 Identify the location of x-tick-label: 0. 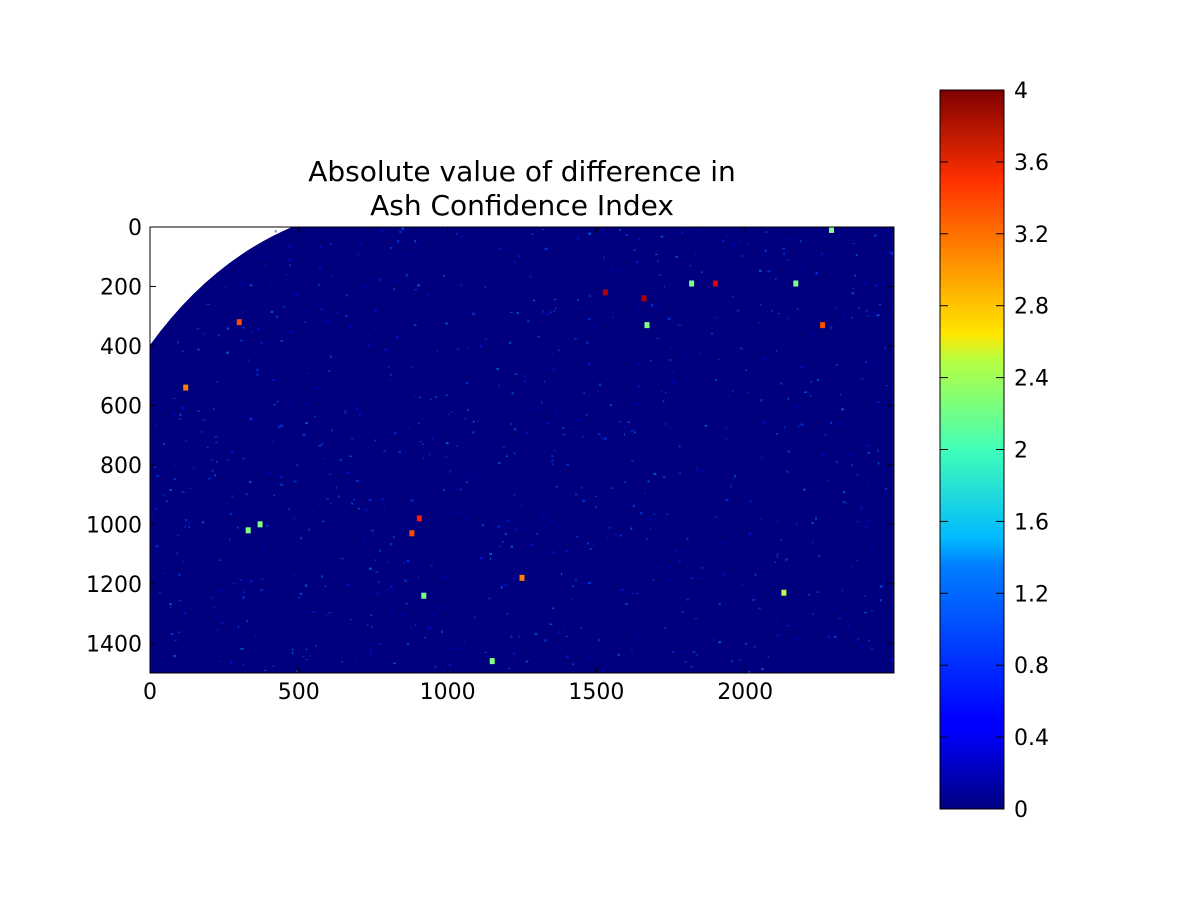
(150, 692).